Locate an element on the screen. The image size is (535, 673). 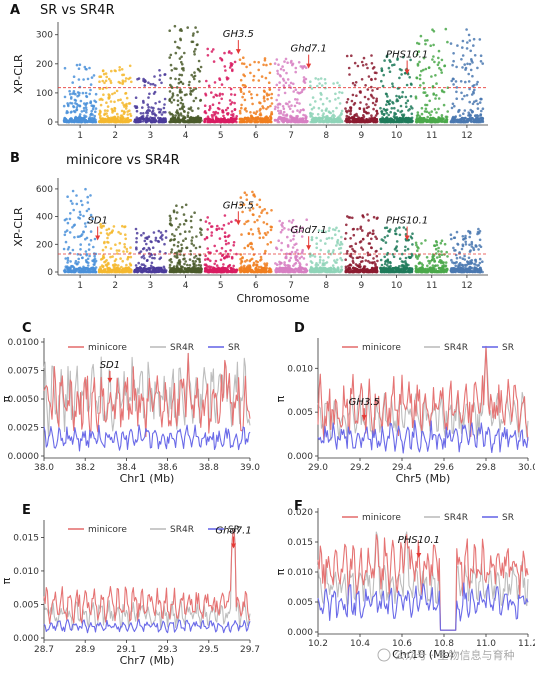
x-tick-label: 10 is located at coordinates (397, 286).